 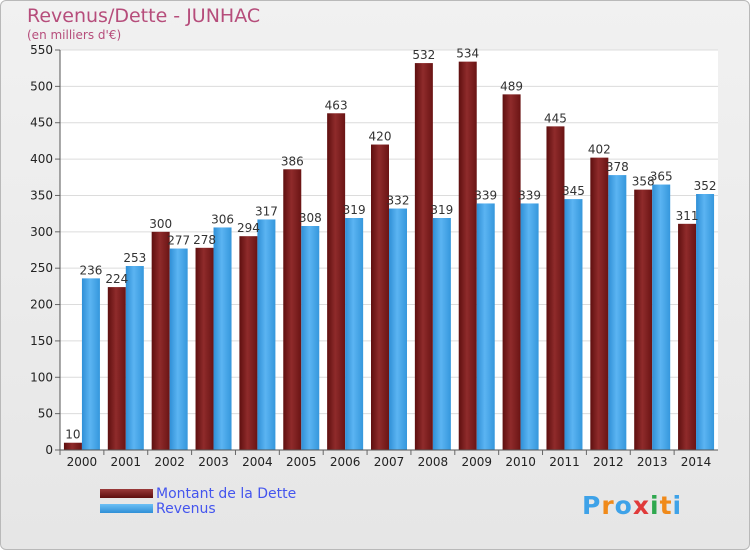 I want to click on legend-swatch-debt, so click(x=126, y=493).